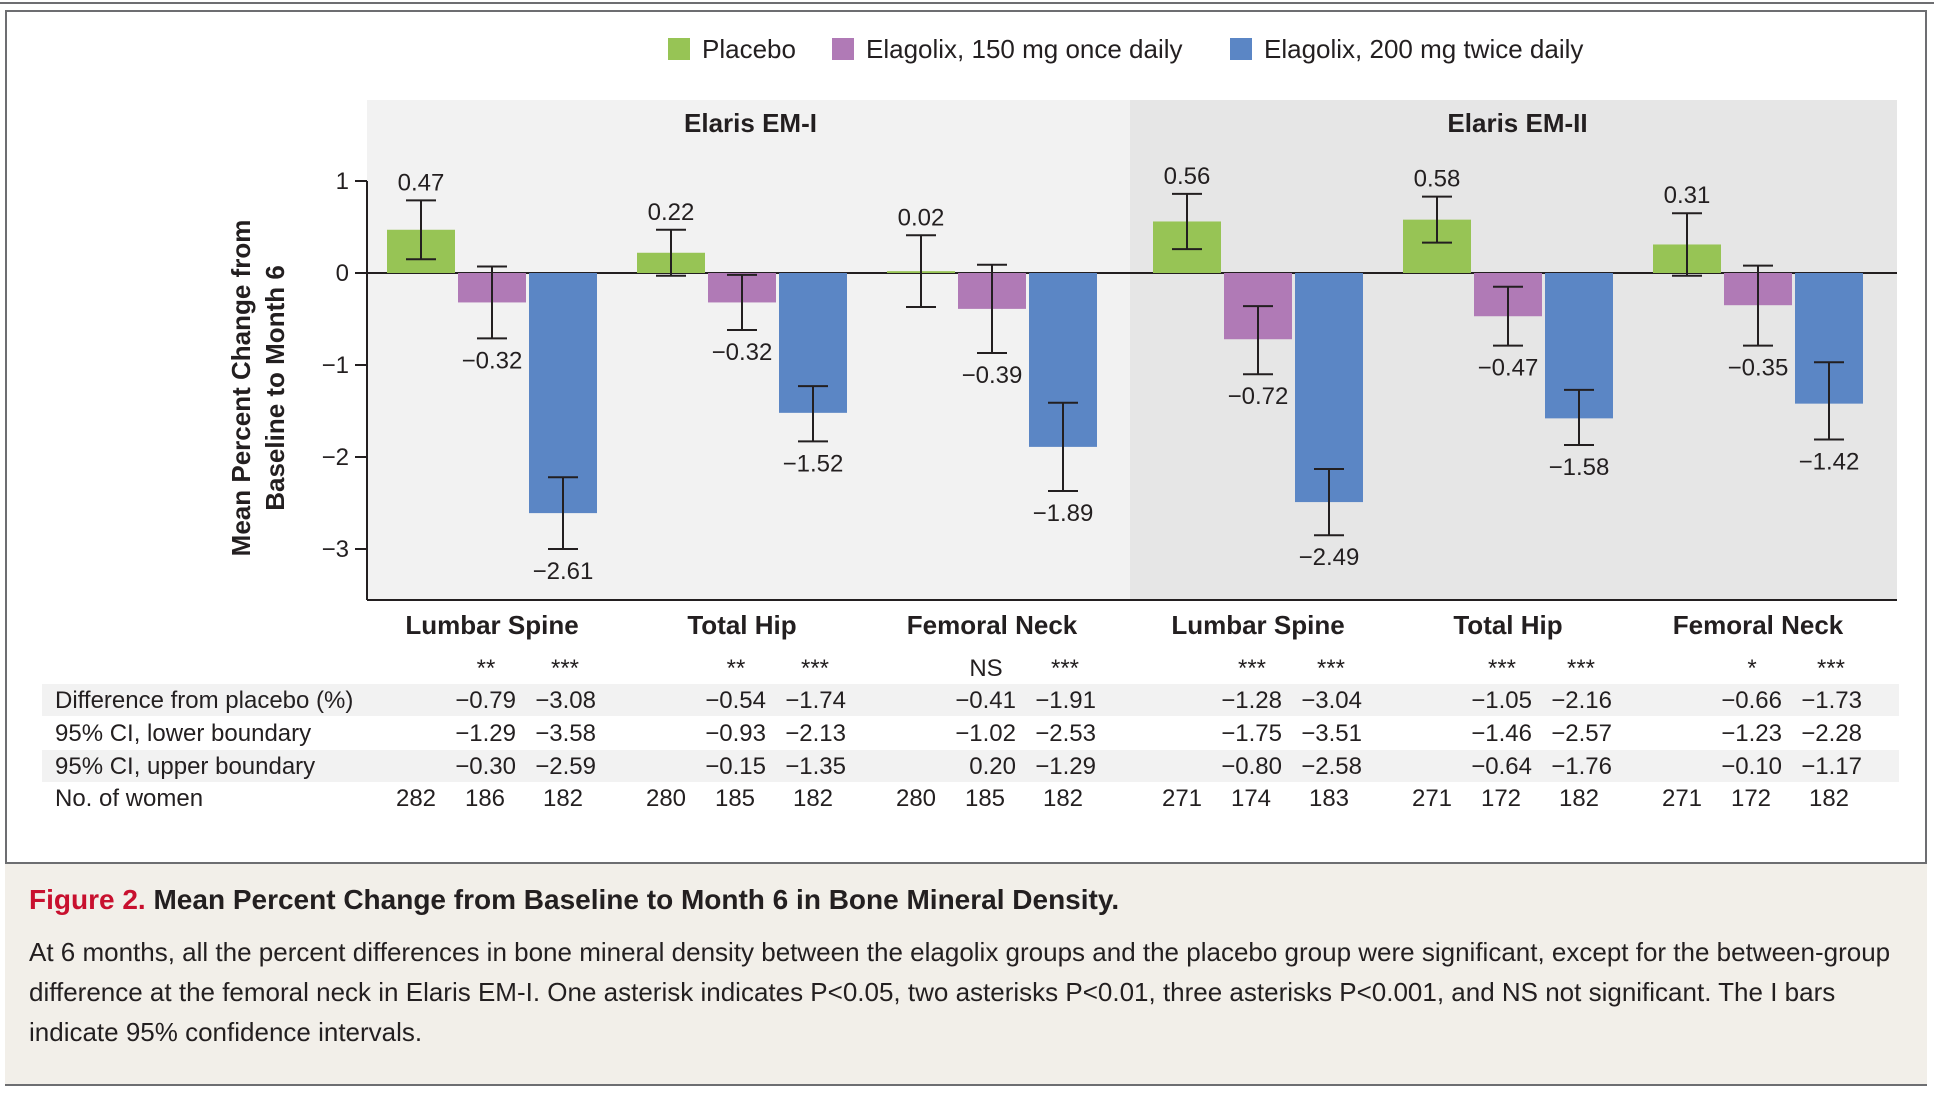 The image size is (1934, 1094). What do you see at coordinates (1581, 733) in the screenshot?
I see `table-cell: −2.57` at bounding box center [1581, 733].